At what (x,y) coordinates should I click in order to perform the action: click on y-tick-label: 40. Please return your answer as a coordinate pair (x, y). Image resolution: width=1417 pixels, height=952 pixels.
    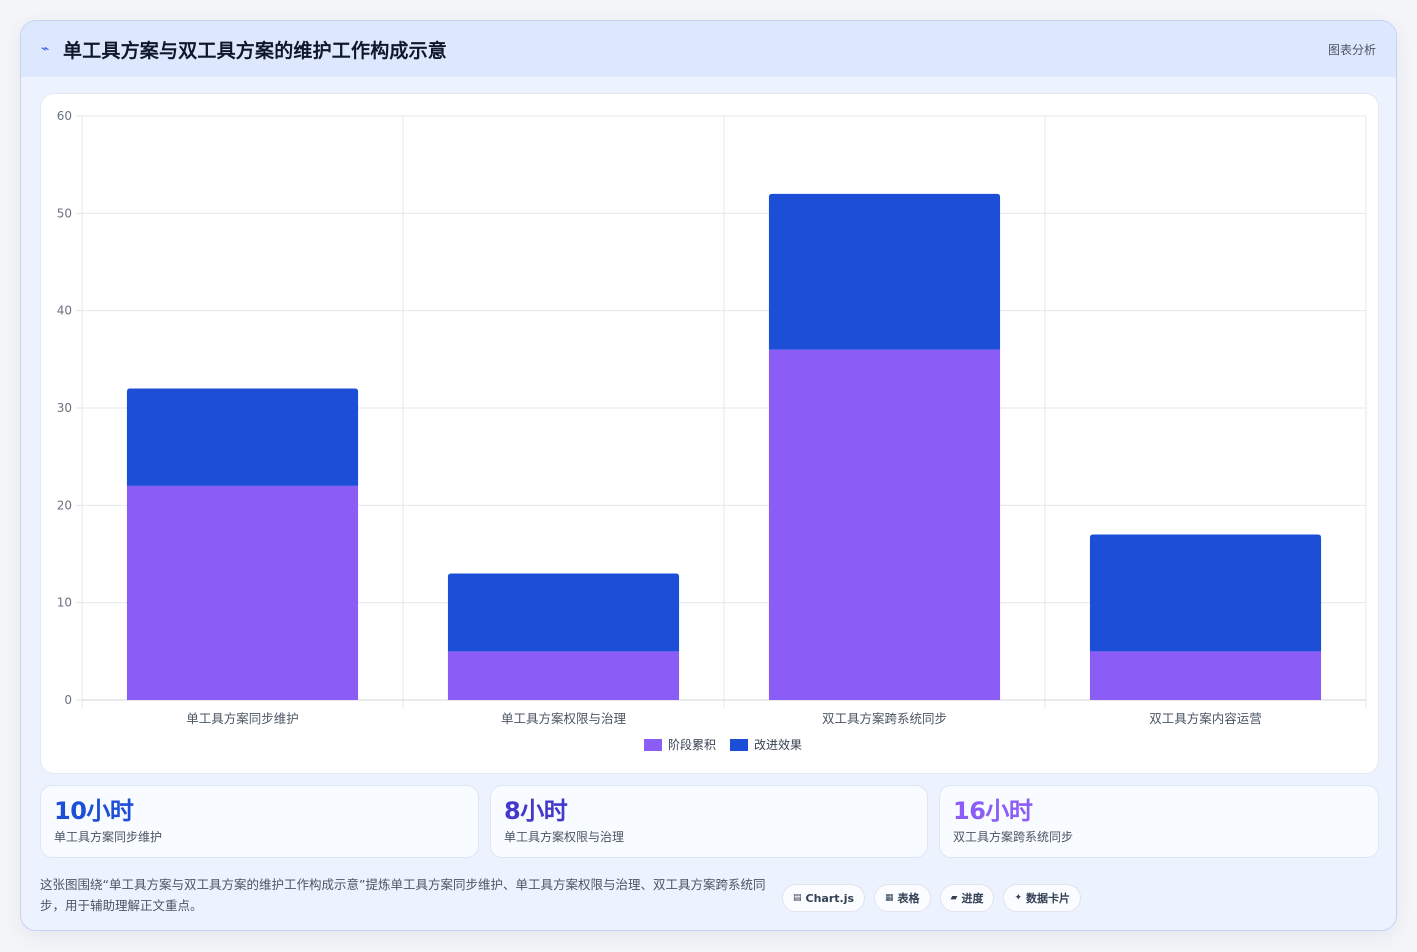
    Looking at the image, I should click on (64, 311).